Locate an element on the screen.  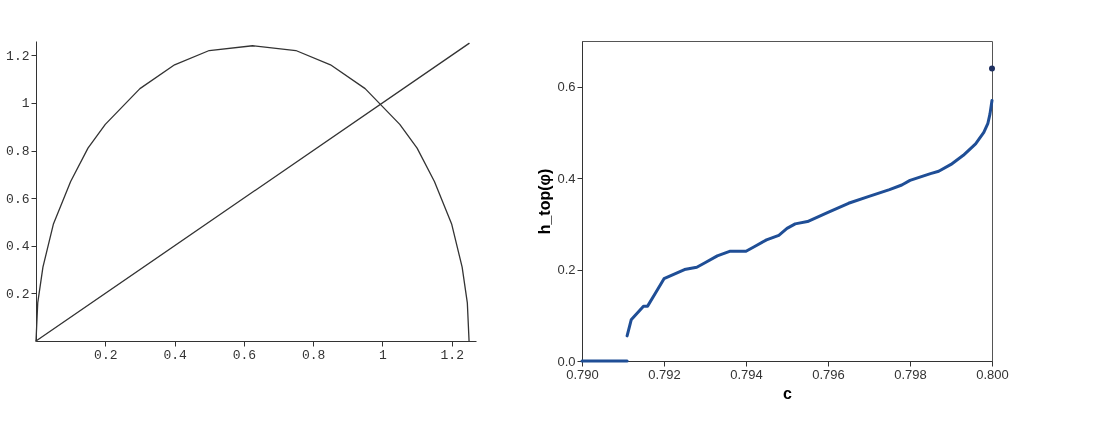
x-tick-label: 0.6 is located at coordinates (244, 355).